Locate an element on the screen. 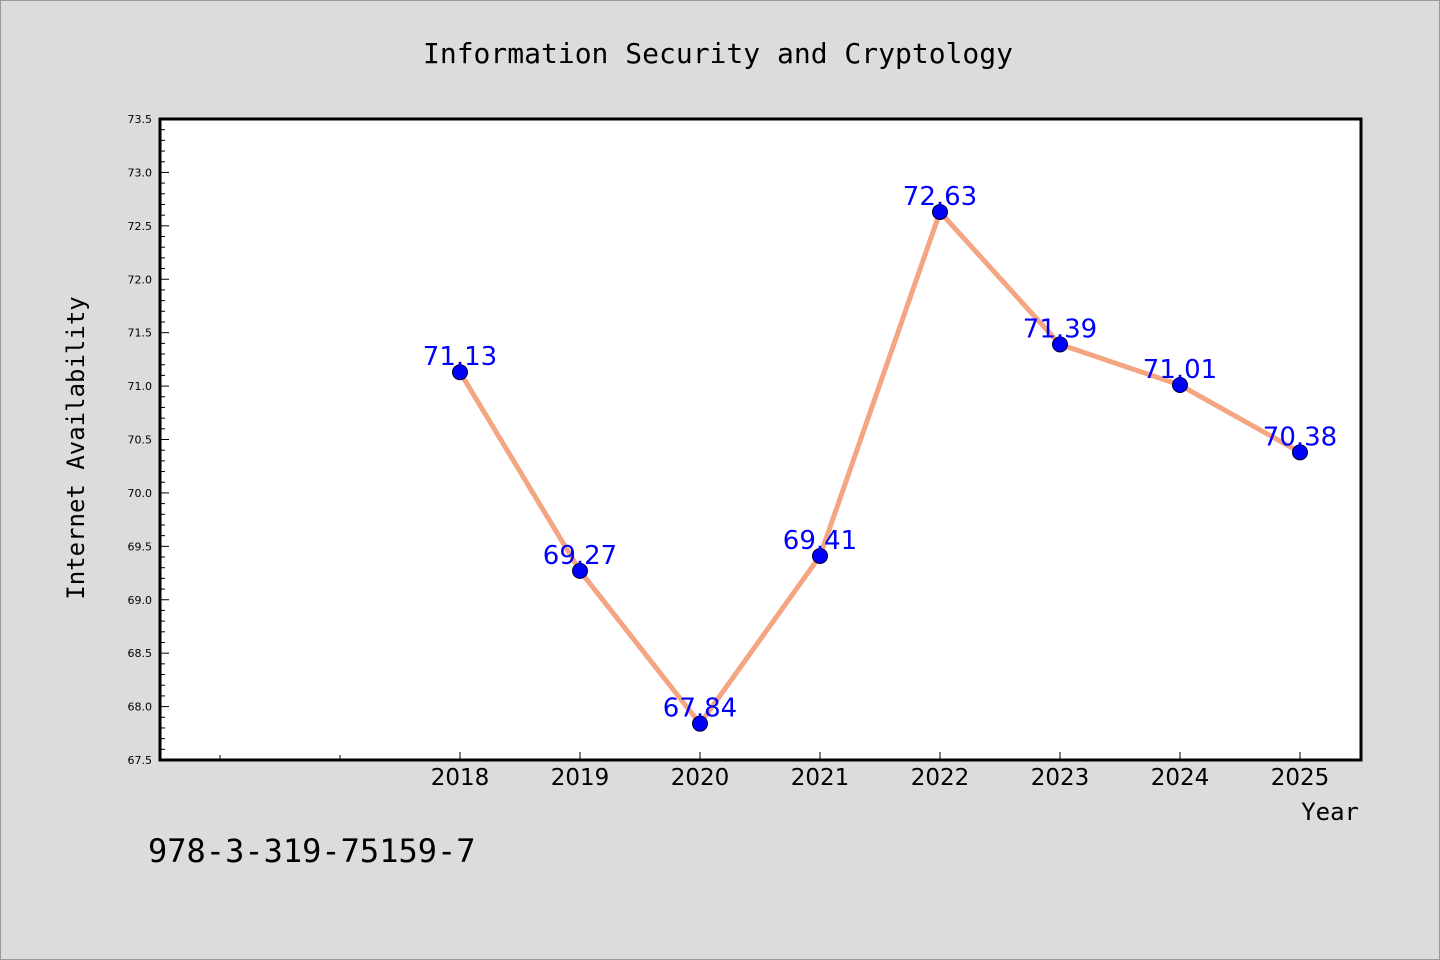  x-axis-label: Year is located at coordinates (1330, 812).